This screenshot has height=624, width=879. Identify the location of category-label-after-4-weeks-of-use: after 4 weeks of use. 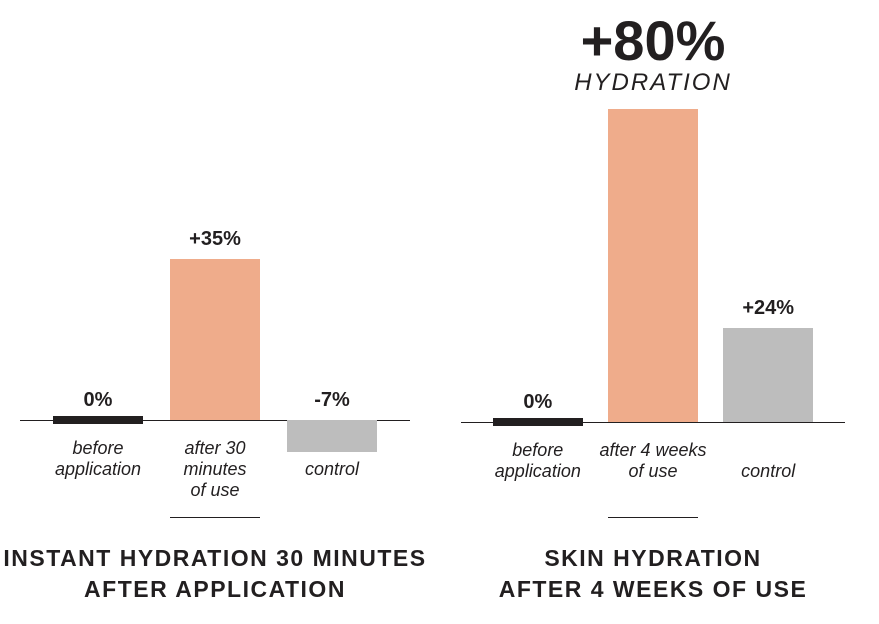
(653, 461).